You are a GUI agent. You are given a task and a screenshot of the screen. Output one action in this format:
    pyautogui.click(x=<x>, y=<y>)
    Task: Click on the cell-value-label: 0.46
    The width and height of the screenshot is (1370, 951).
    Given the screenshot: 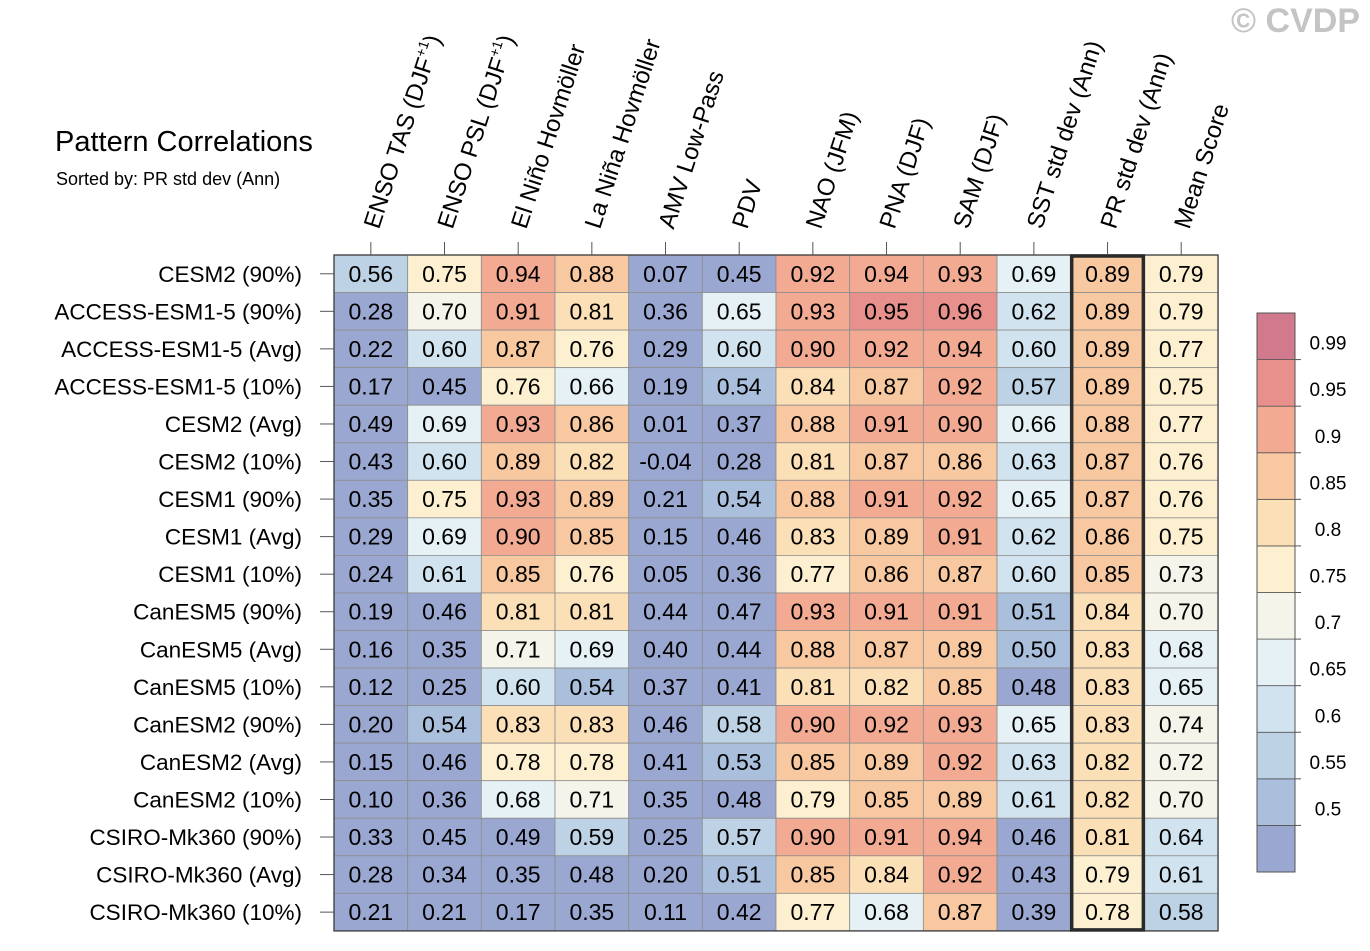 What is the action you would take?
    pyautogui.click(x=444, y=762)
    